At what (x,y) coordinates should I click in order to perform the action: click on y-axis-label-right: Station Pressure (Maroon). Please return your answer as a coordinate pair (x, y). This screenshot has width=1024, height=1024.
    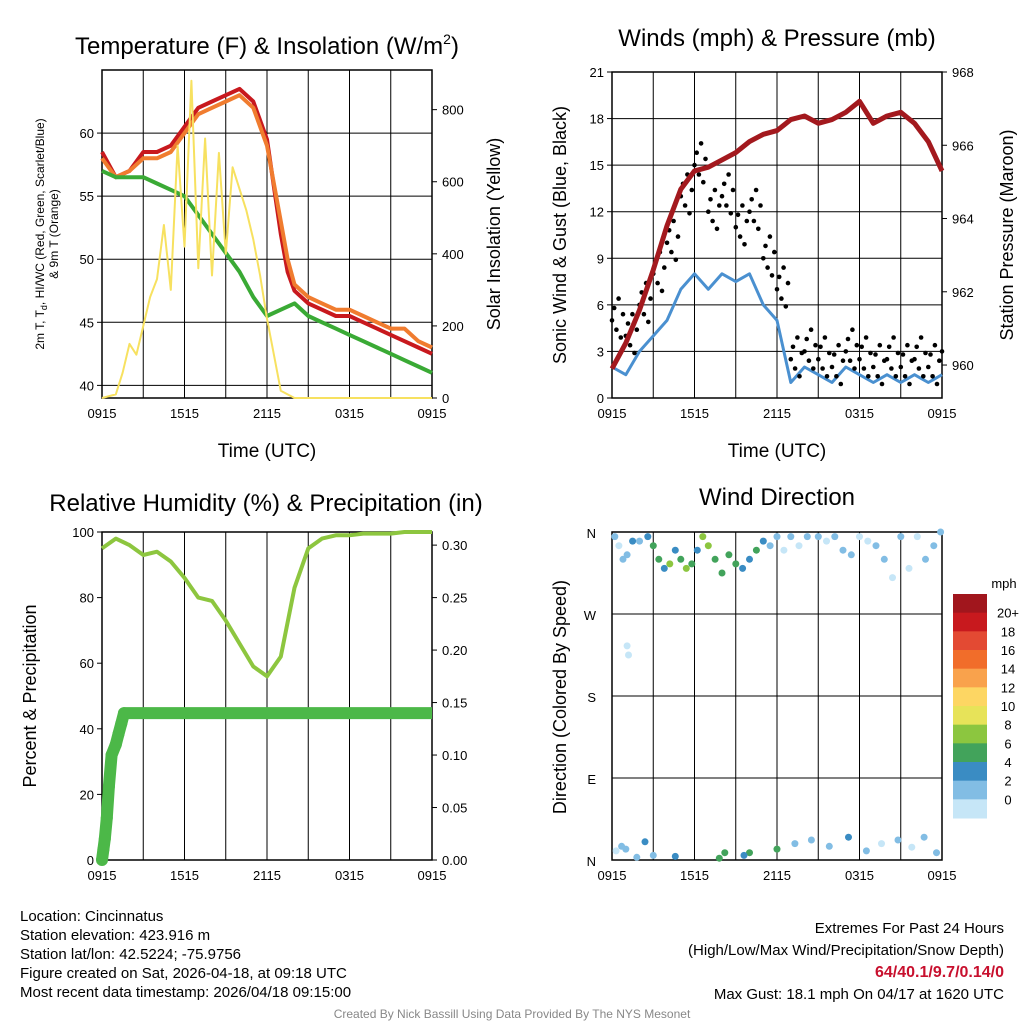
    Looking at the image, I should click on (1007, 234).